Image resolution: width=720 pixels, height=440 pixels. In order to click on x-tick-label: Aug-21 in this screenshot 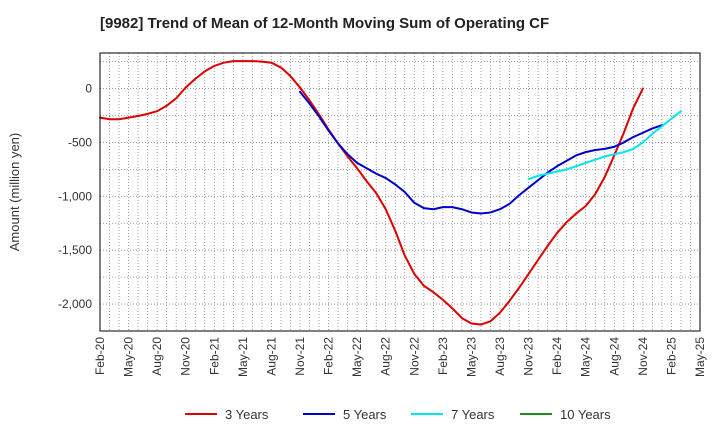, I will do `click(271, 356)`.